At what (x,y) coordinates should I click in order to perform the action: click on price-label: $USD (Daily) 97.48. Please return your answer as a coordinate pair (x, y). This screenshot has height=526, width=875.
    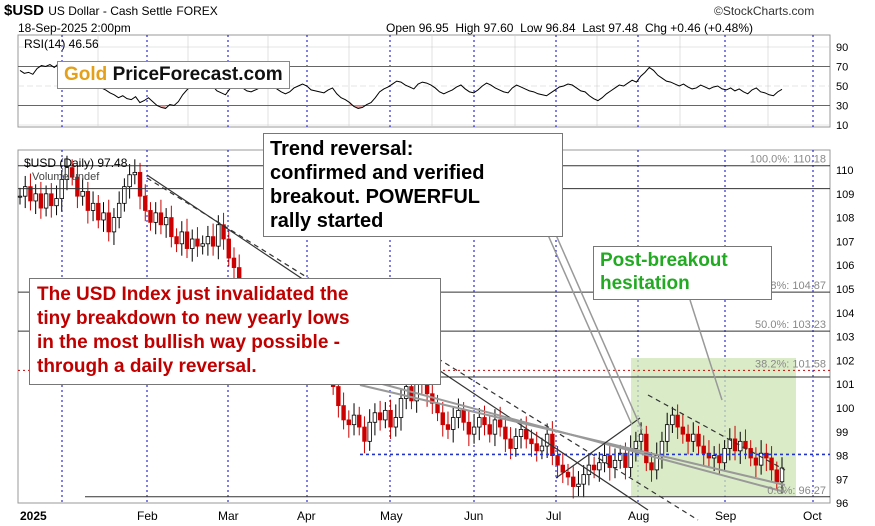
    Looking at the image, I should click on (76, 163).